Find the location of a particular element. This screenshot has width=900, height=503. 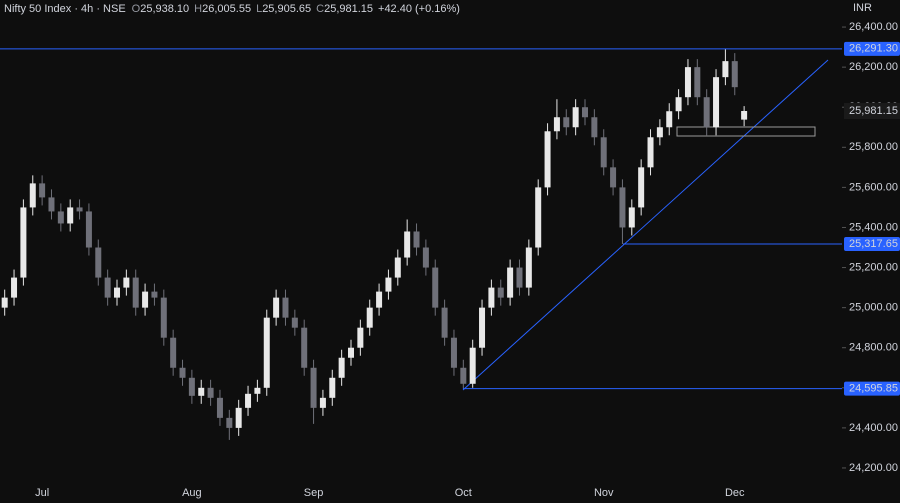

ohlc-value: 25,938.10 is located at coordinates (164, 9).